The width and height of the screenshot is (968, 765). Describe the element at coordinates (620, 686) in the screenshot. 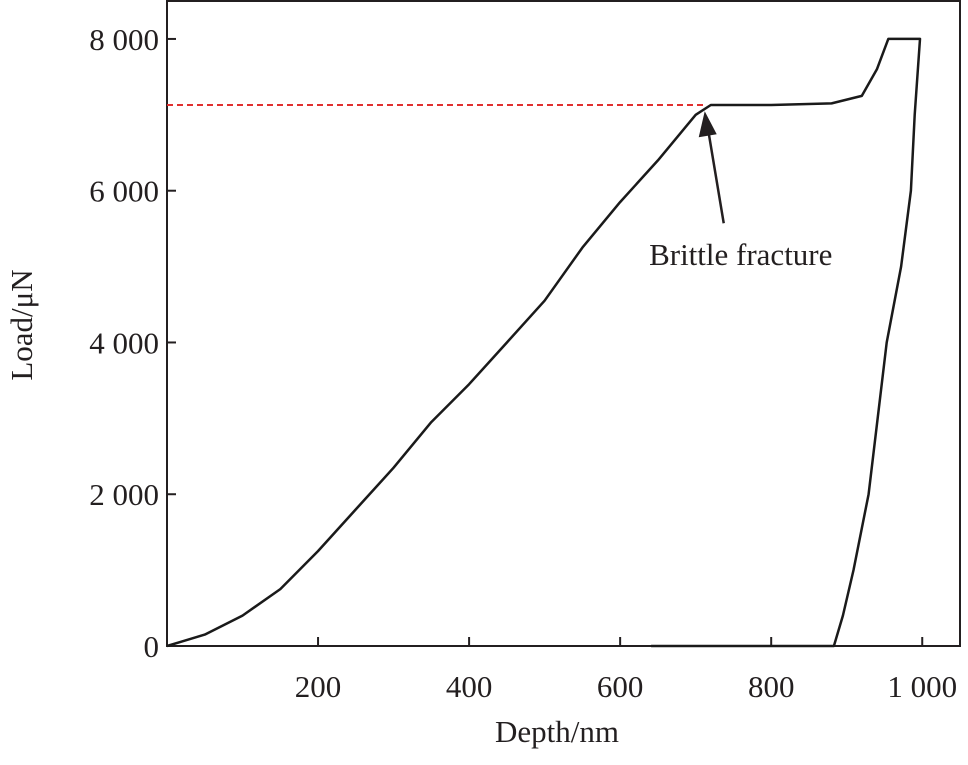

I see `x-tick-label: 600` at that location.